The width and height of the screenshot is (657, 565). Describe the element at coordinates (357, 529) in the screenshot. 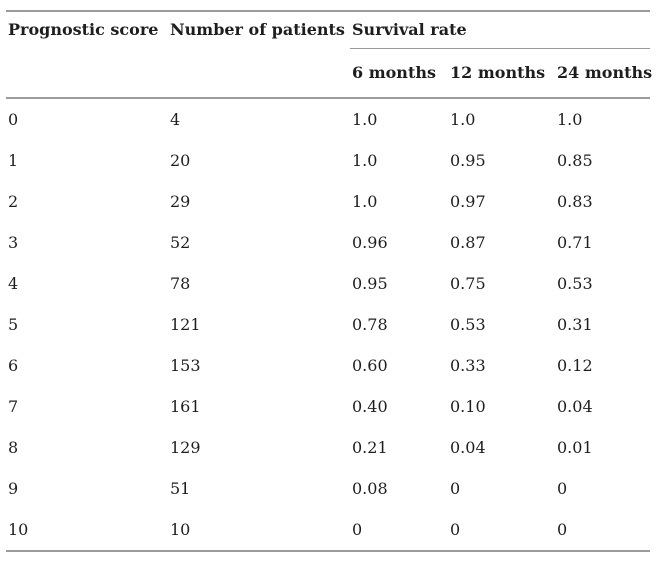

I see `survival-6-months-cell: 0` at that location.